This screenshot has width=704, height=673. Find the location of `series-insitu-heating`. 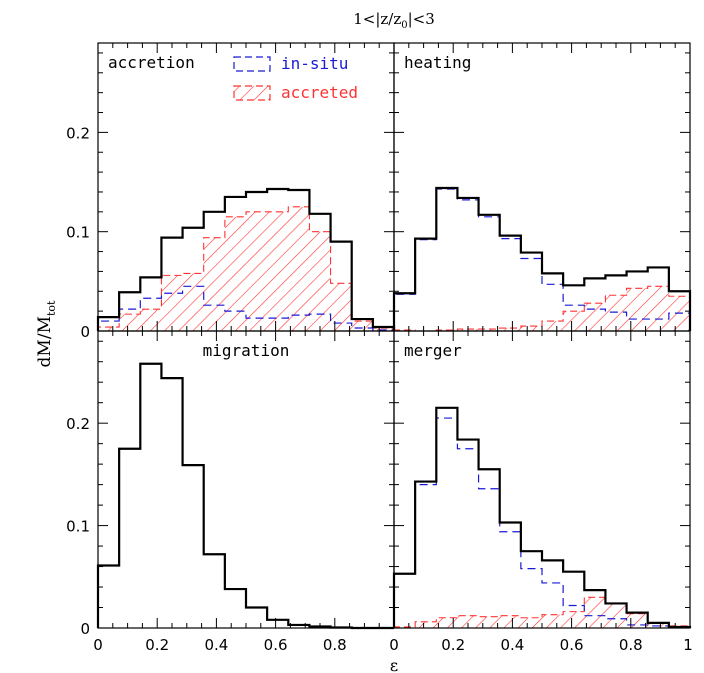

series-insitu-heating is located at coordinates (542, 259).